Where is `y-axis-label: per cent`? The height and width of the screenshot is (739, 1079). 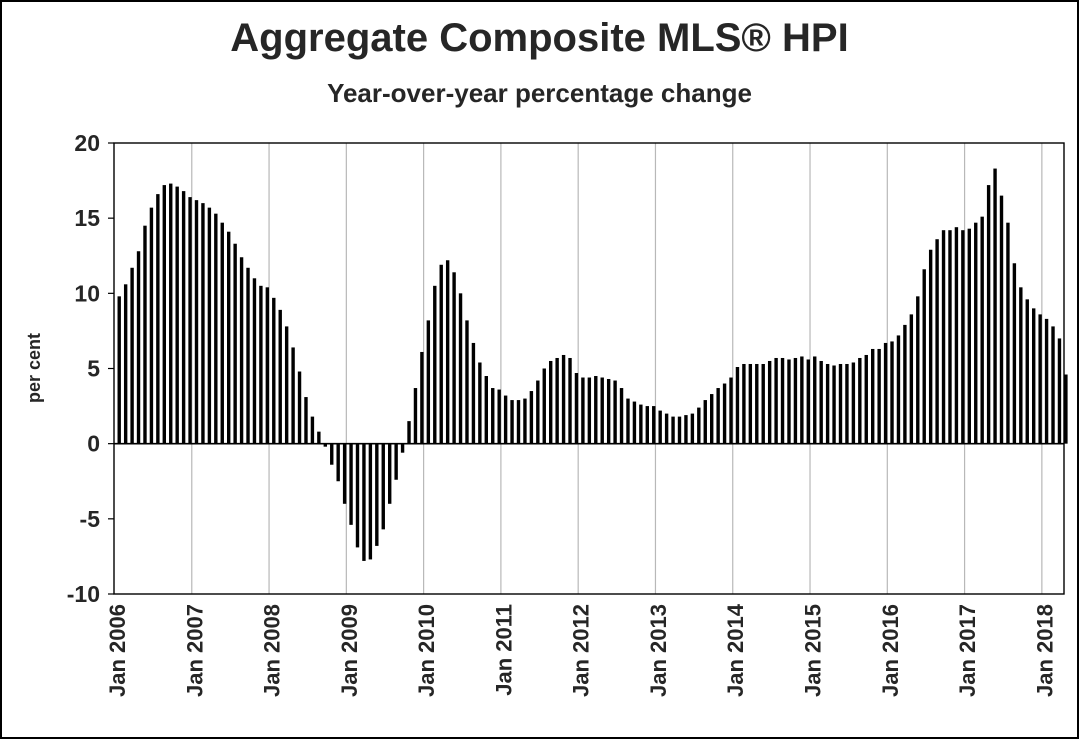
y-axis-label: per cent is located at coordinates (34, 368).